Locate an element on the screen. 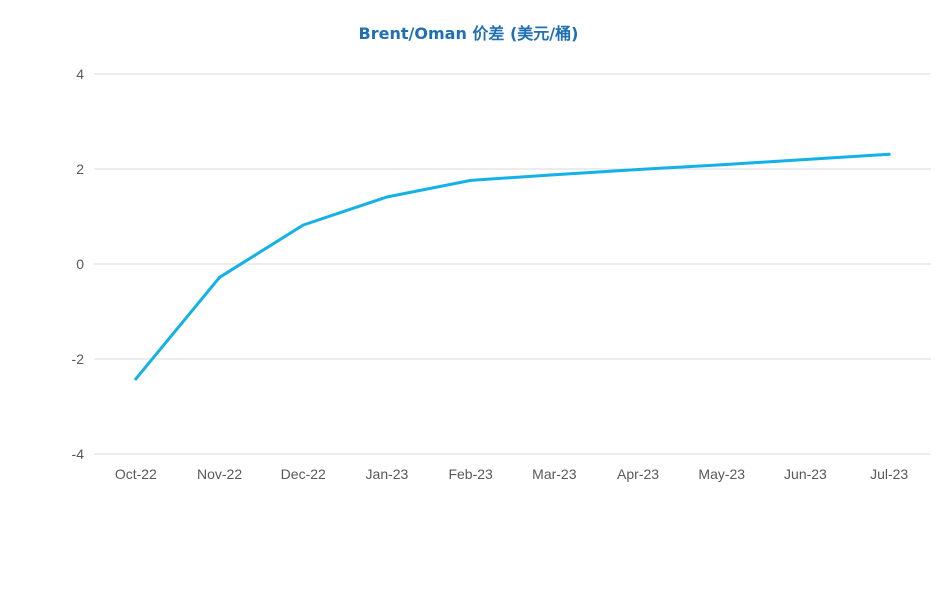 This screenshot has height=601, width=937. x-tick-label: Apr-23 is located at coordinates (638, 474).